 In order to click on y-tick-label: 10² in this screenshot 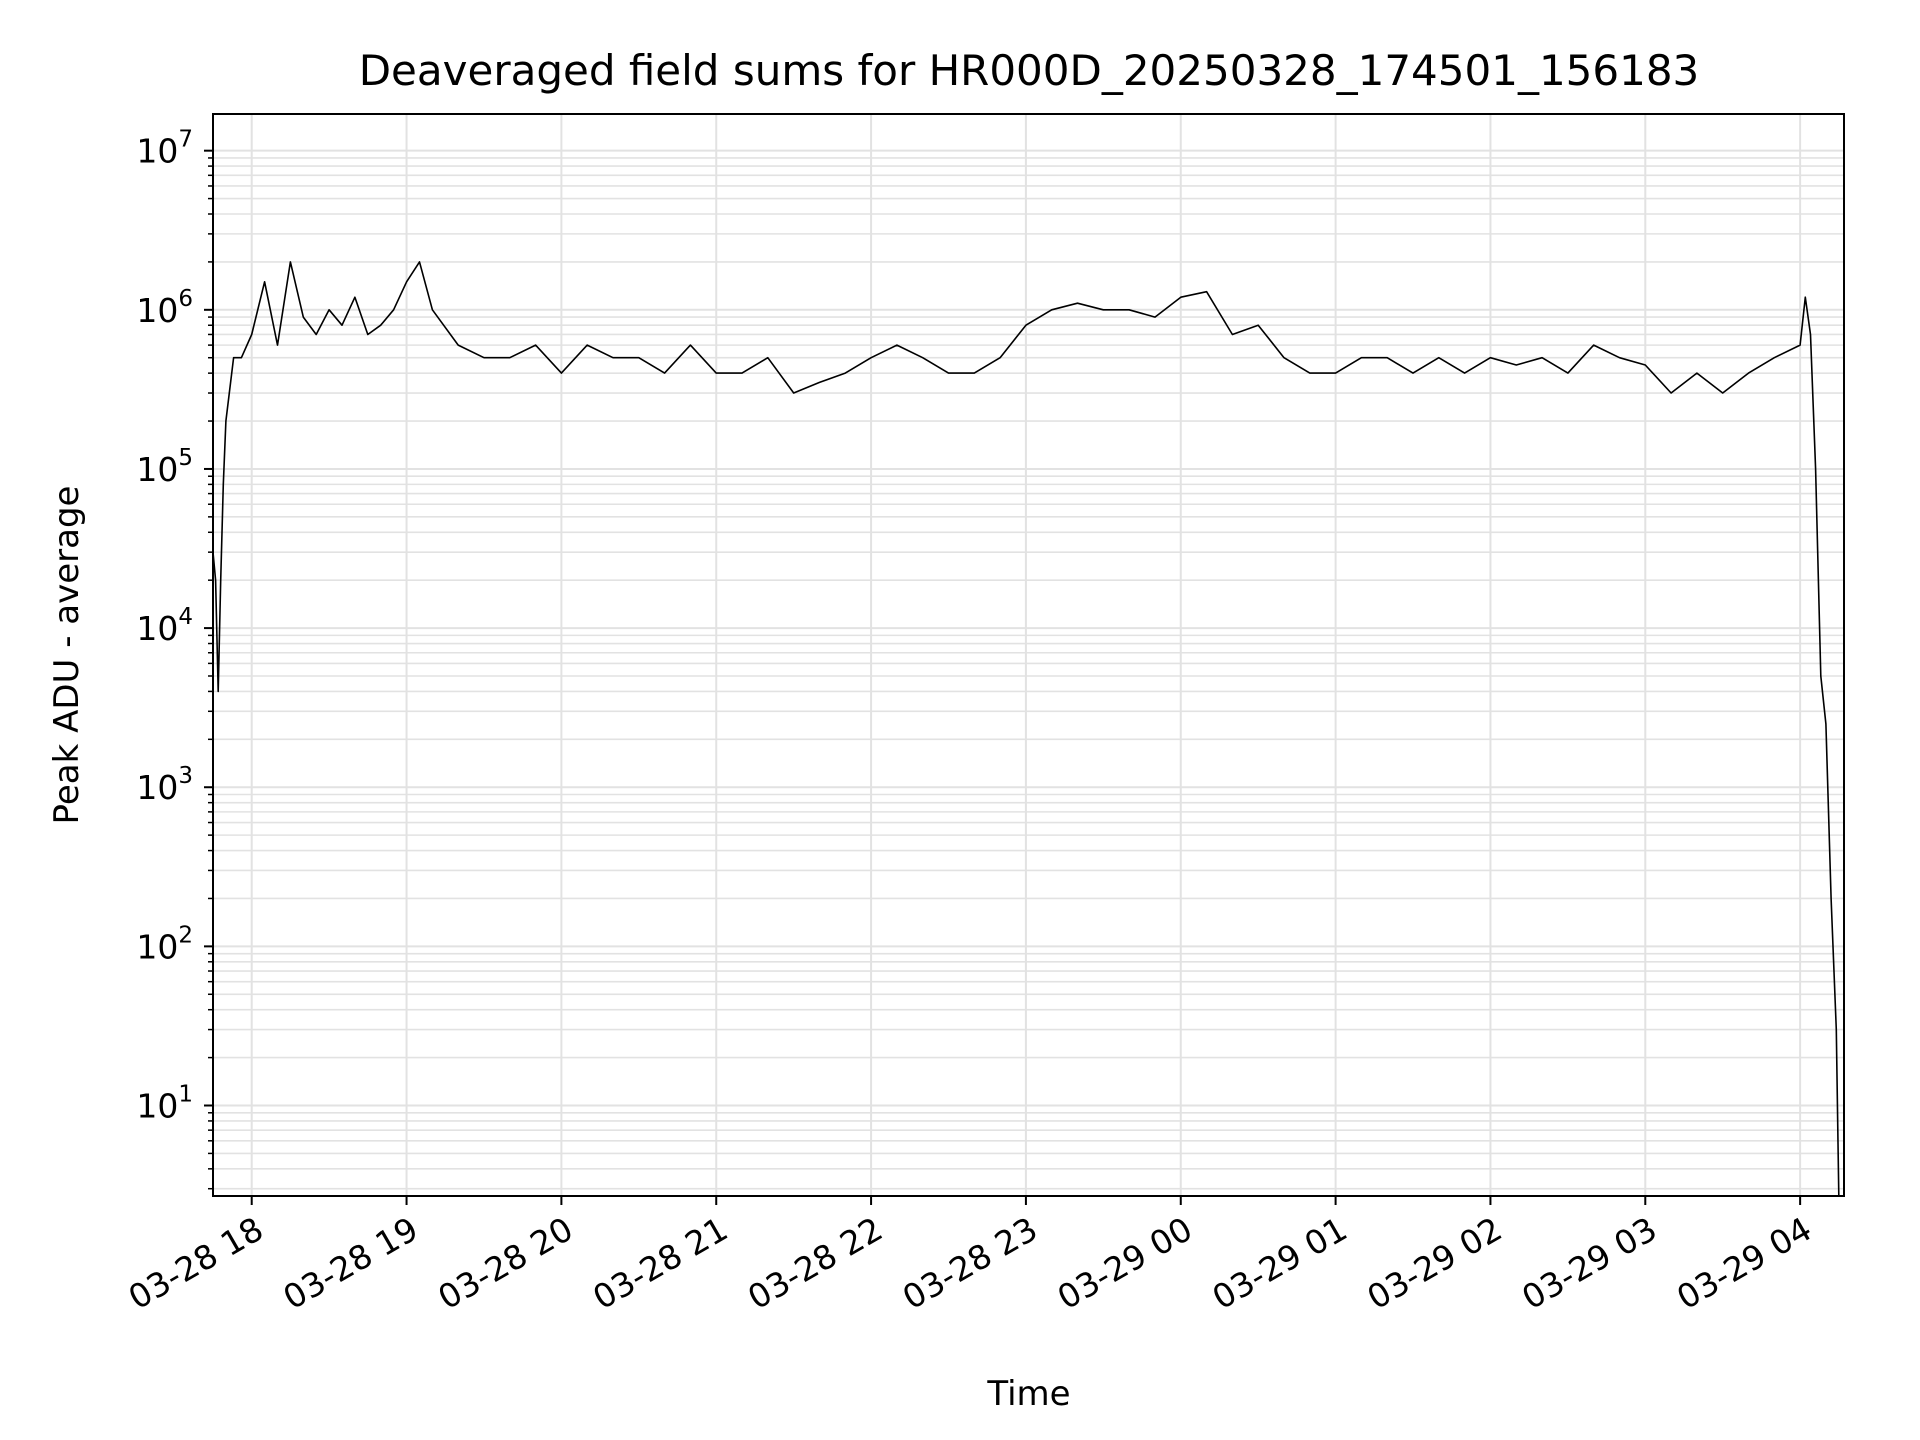, I will do `click(164, 944)`.